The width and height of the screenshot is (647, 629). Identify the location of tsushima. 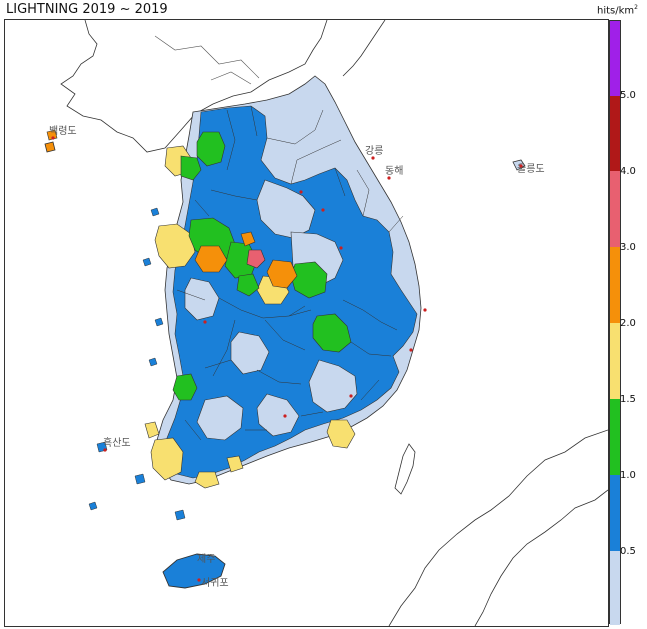
(405, 469).